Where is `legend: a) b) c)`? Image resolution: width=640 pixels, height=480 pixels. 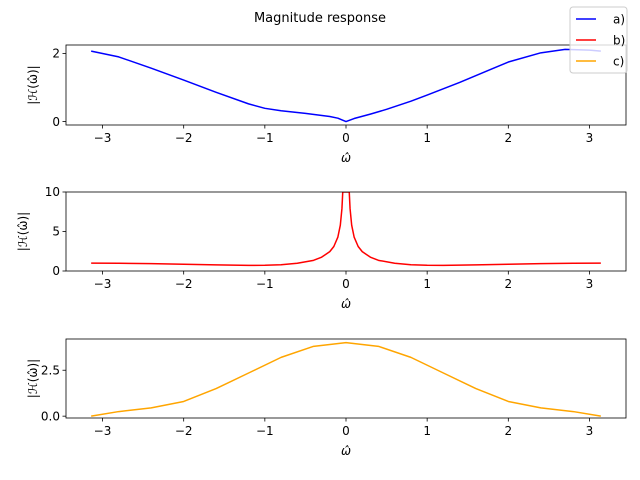
legend: a) b) c) is located at coordinates (598, 40).